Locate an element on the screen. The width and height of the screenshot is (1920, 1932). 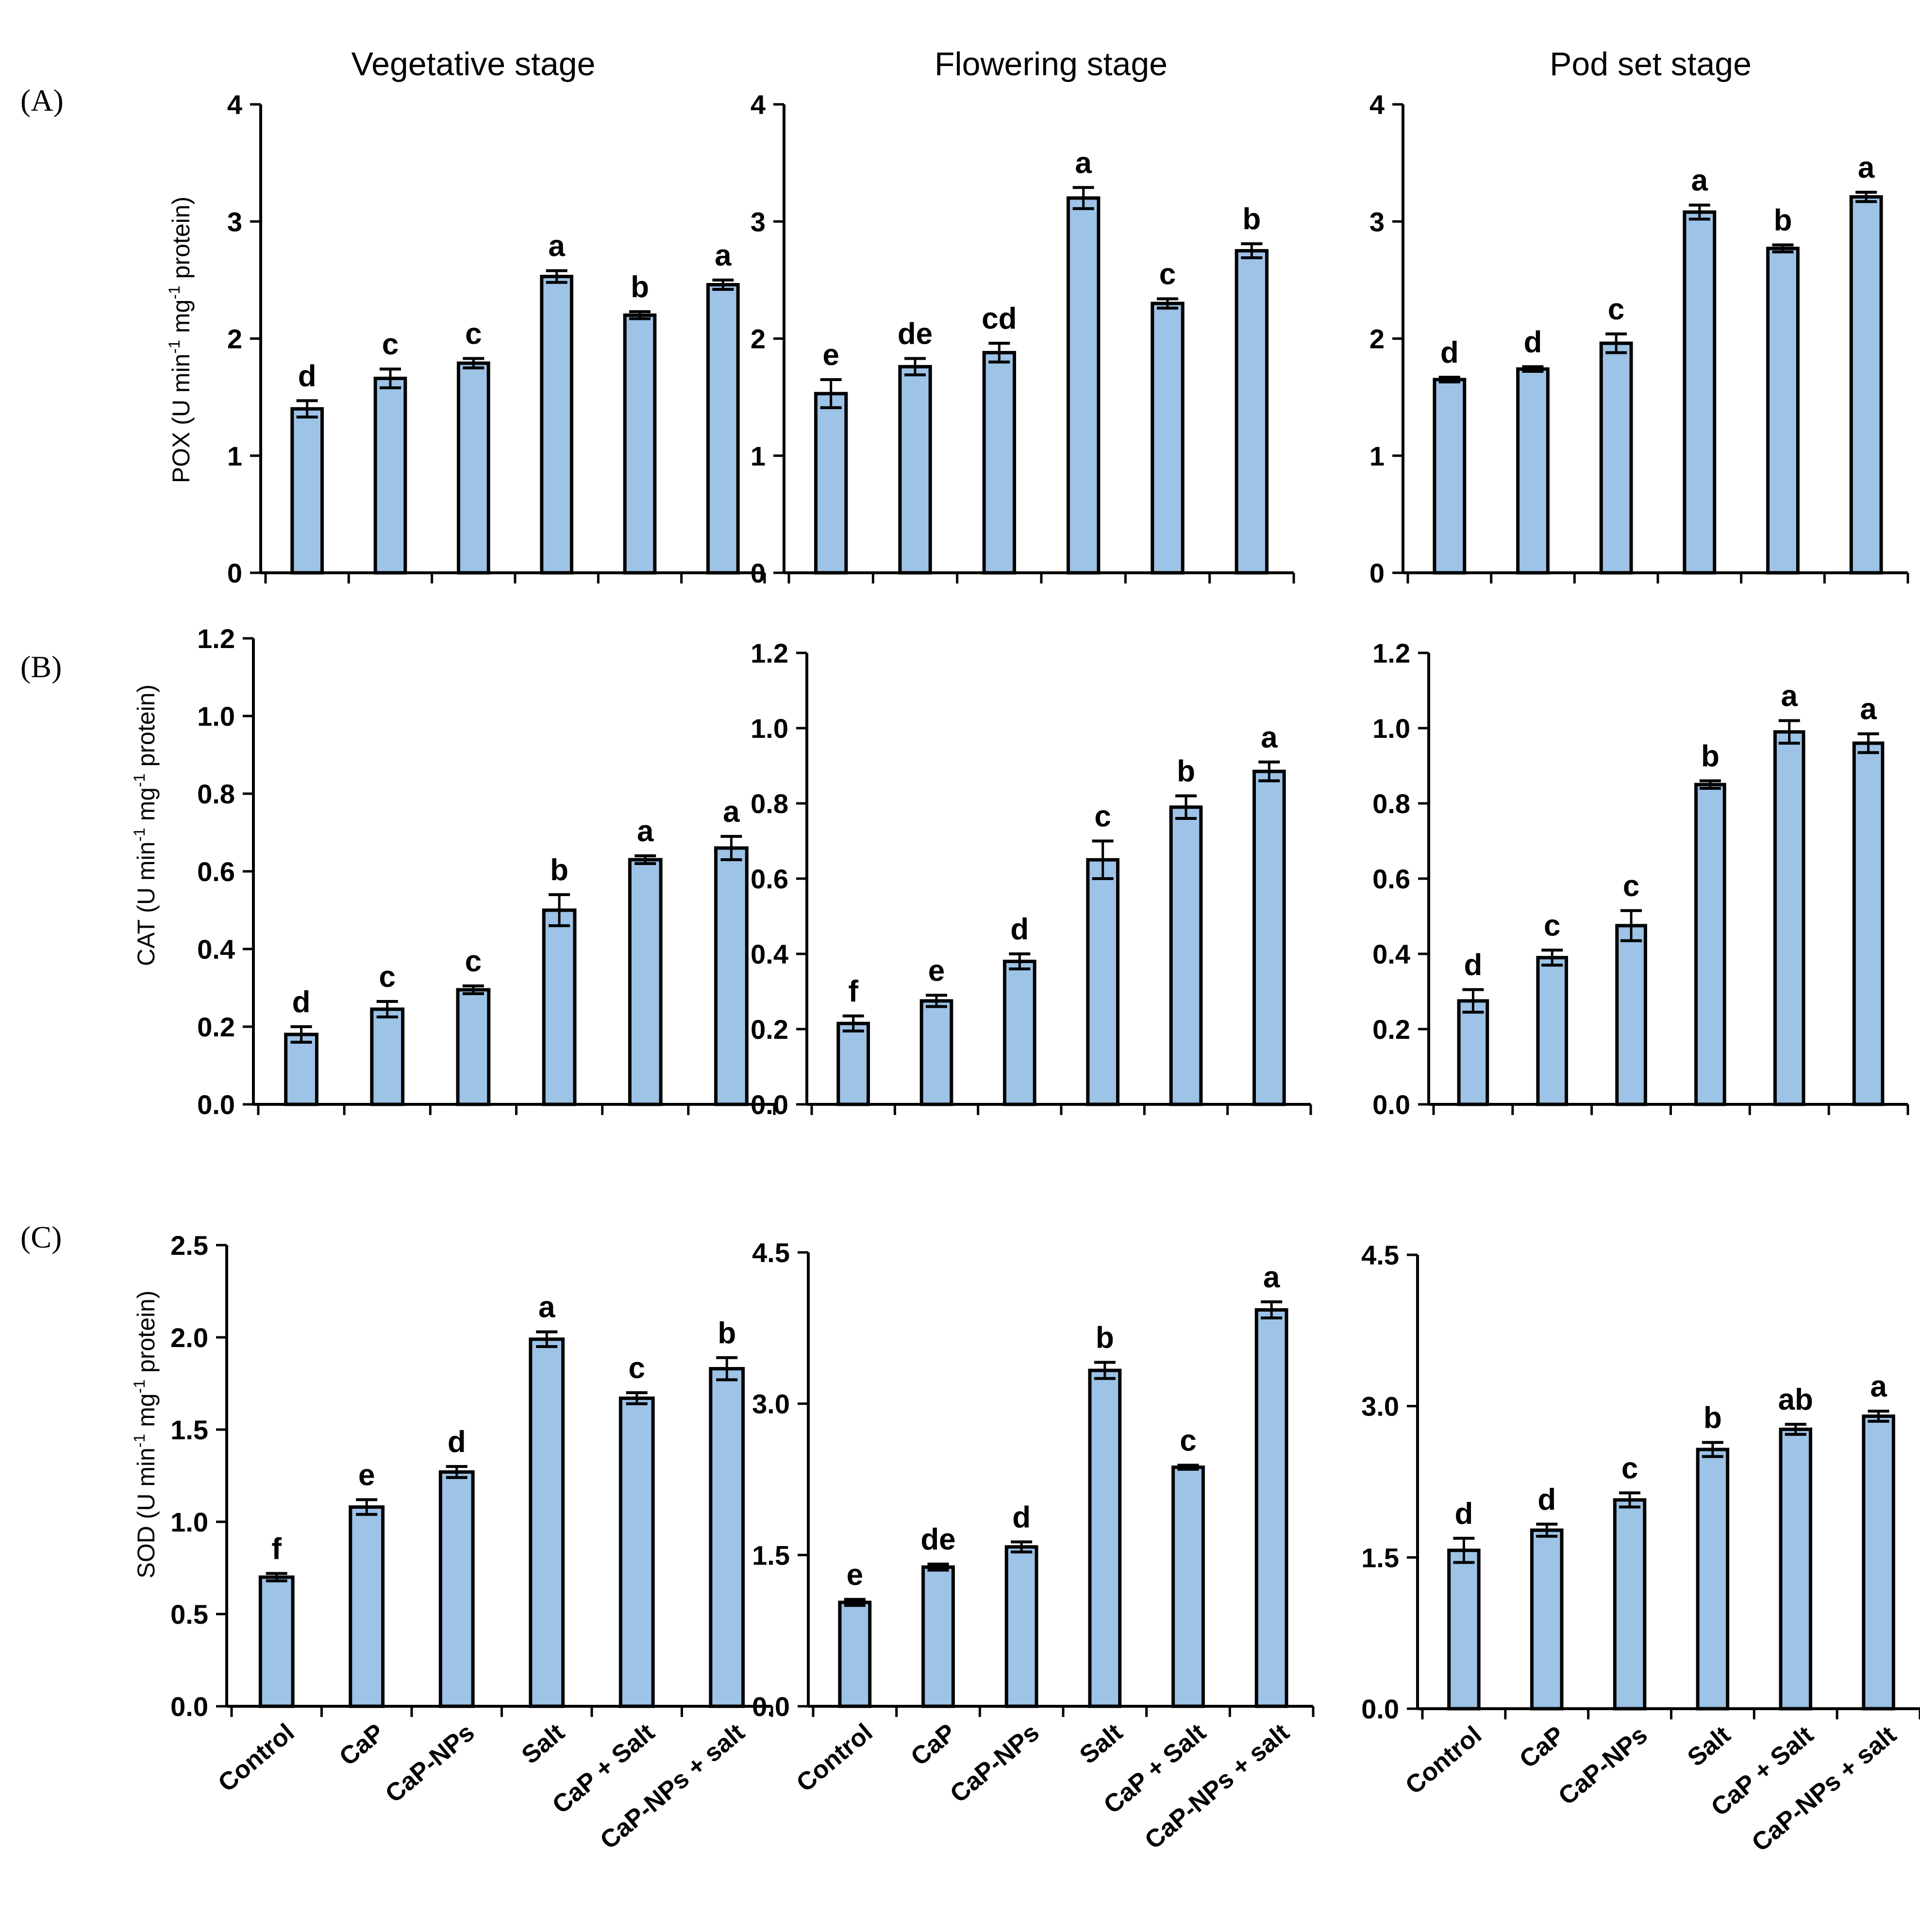
y-tick-label: 2.0 is located at coordinates (189, 1338).